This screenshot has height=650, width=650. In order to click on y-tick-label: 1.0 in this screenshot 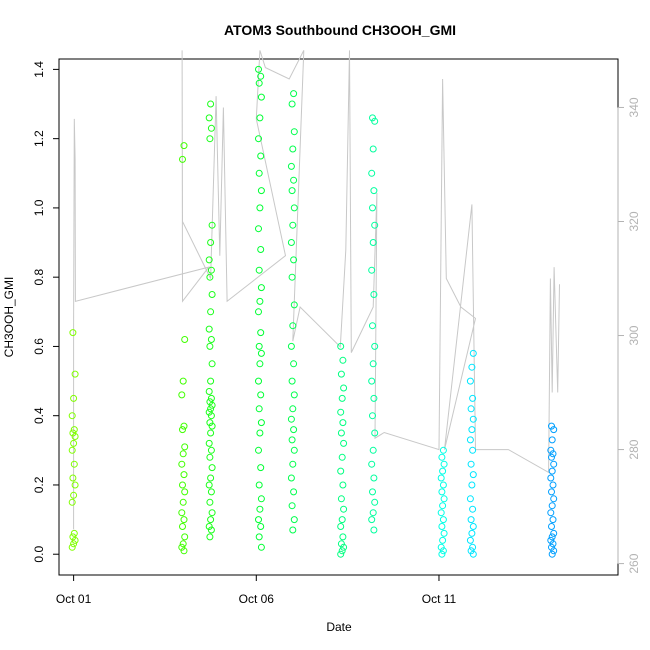, I will do `click(39, 207)`.